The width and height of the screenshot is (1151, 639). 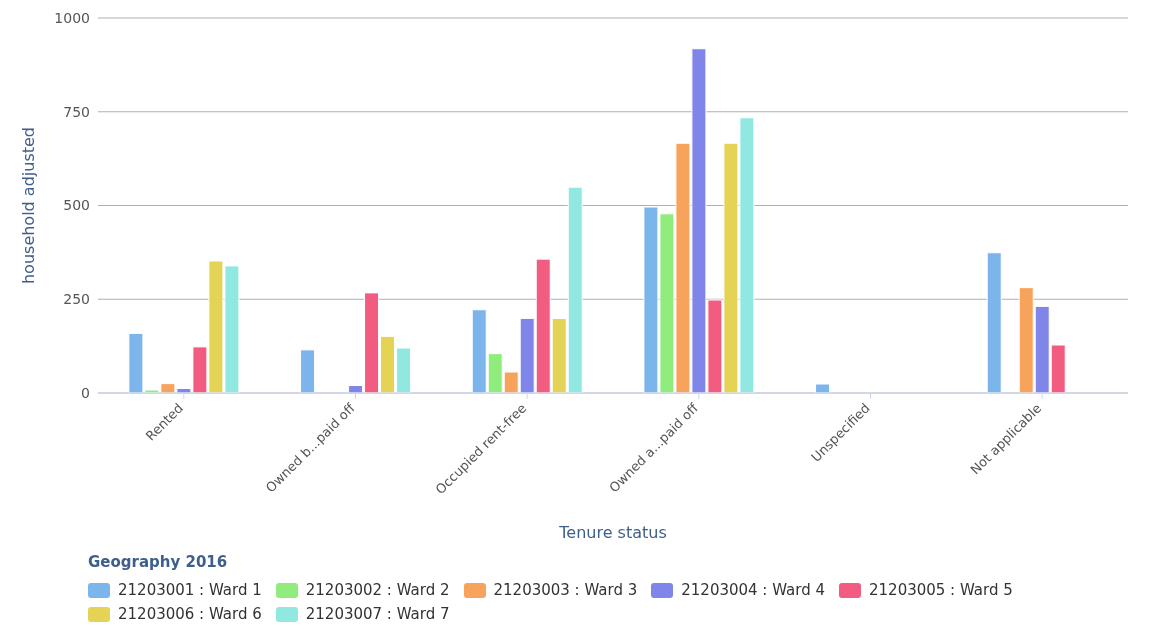 What do you see at coordinates (612, 532) in the screenshot?
I see `x-axis-title: Tenure status` at bounding box center [612, 532].